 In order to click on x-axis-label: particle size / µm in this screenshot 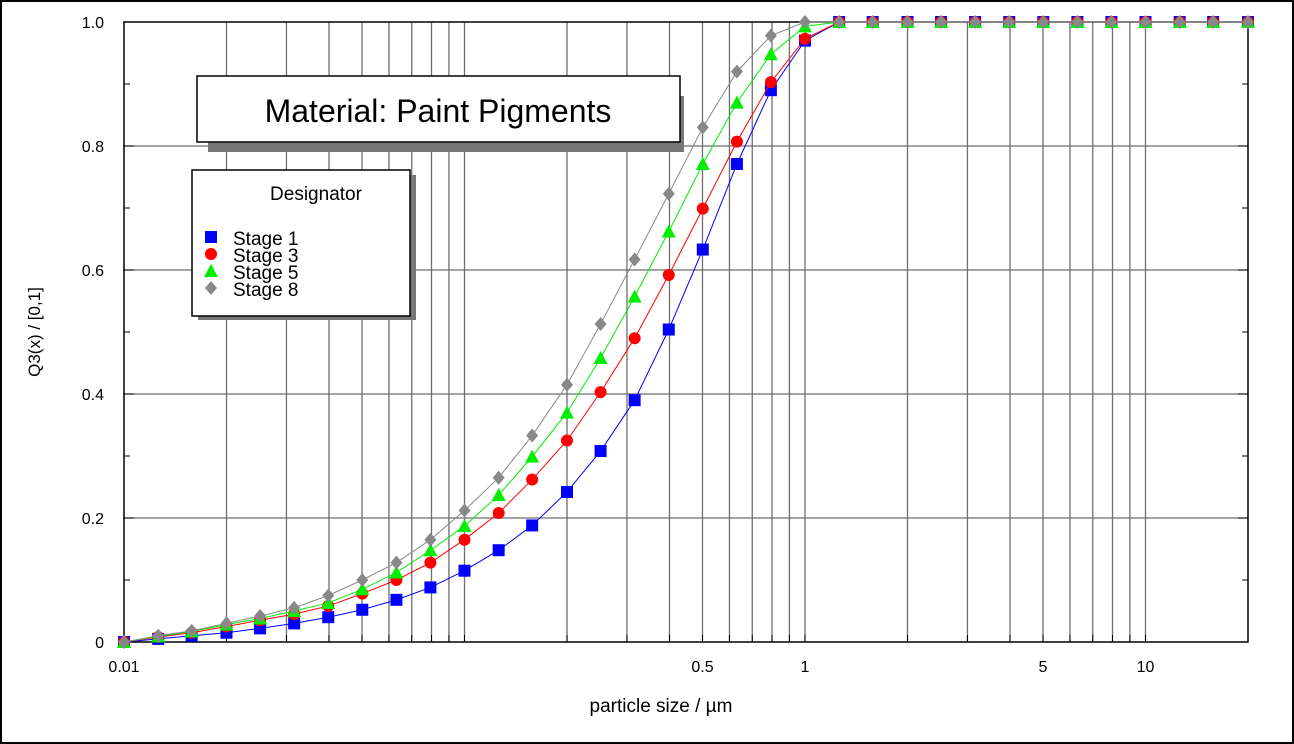, I will do `click(661, 706)`.